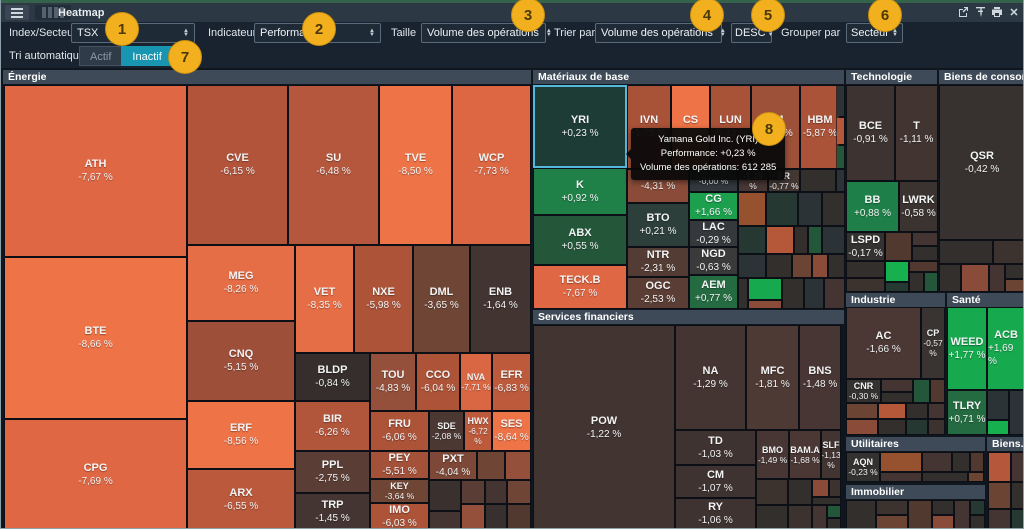 This screenshot has height=529, width=1024. Describe the element at coordinates (967, 412) in the screenshot. I see `tile-tlry: TLRY +0,71 %` at that location.